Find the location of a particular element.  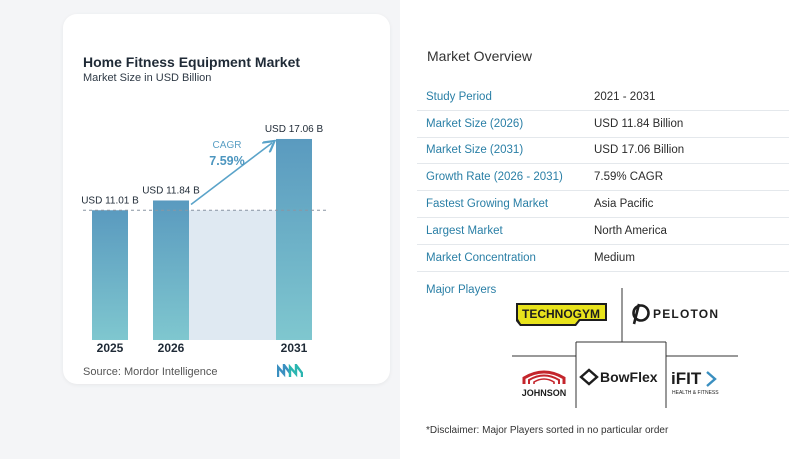

bar-2025 is located at coordinates (110, 275).